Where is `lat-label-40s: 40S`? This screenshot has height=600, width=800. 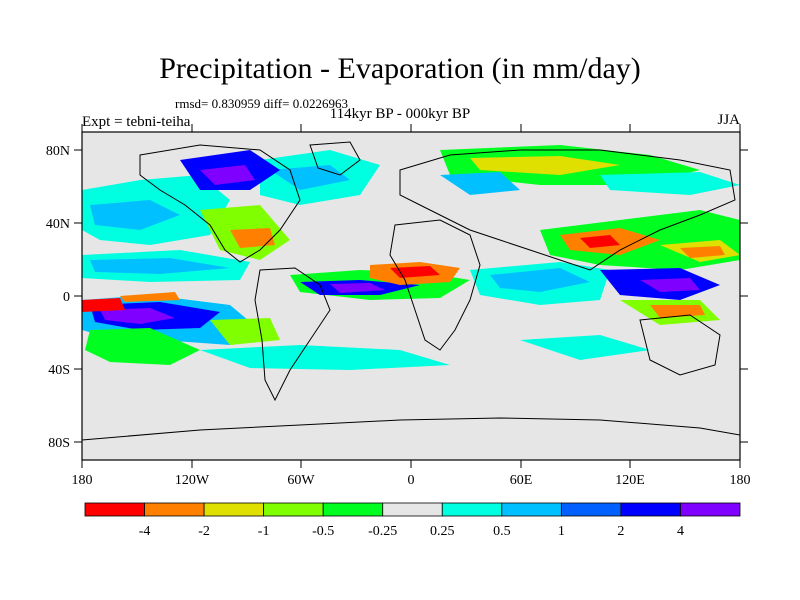 lat-label-40s: 40S is located at coordinates (59, 370).